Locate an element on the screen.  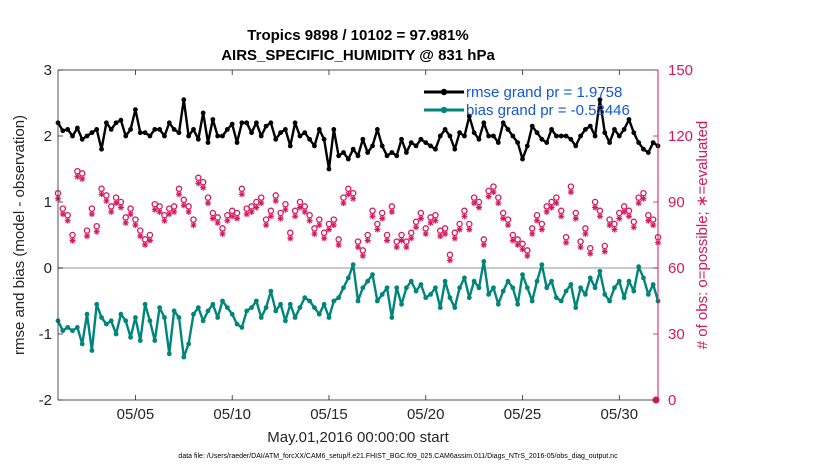
legend-rmse-marker is located at coordinates (444, 92).